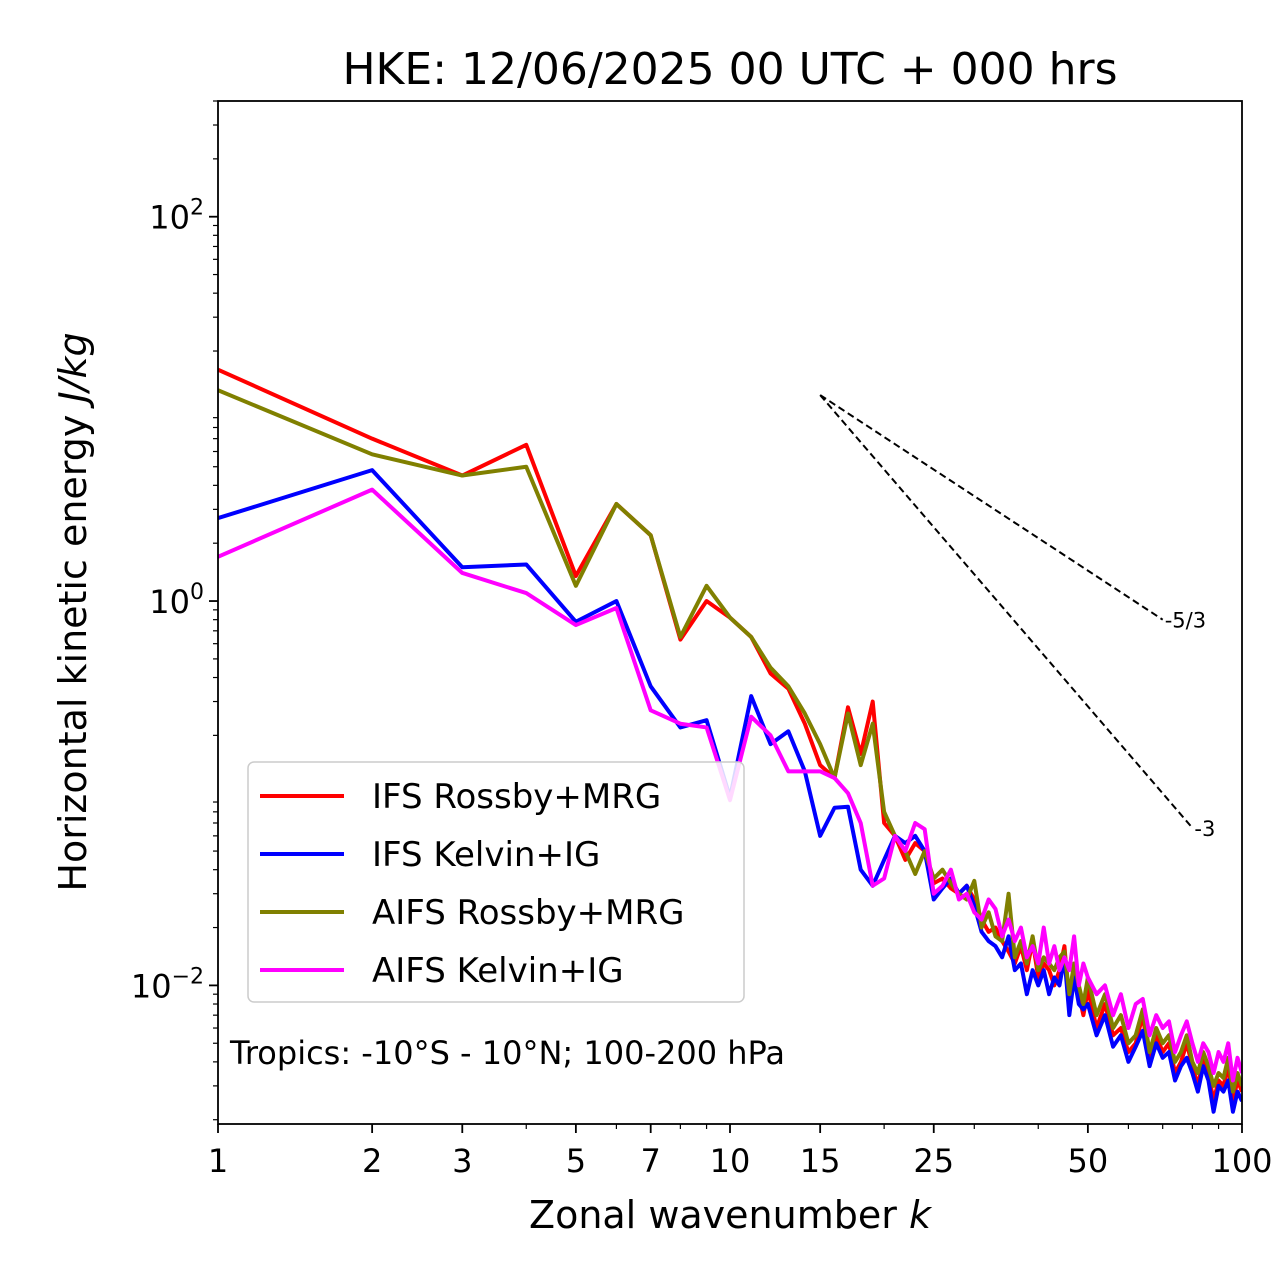 The width and height of the screenshot is (1280, 1288). Describe the element at coordinates (167, 984) in the screenshot. I see `y-tick-label: 10⁻²` at that location.